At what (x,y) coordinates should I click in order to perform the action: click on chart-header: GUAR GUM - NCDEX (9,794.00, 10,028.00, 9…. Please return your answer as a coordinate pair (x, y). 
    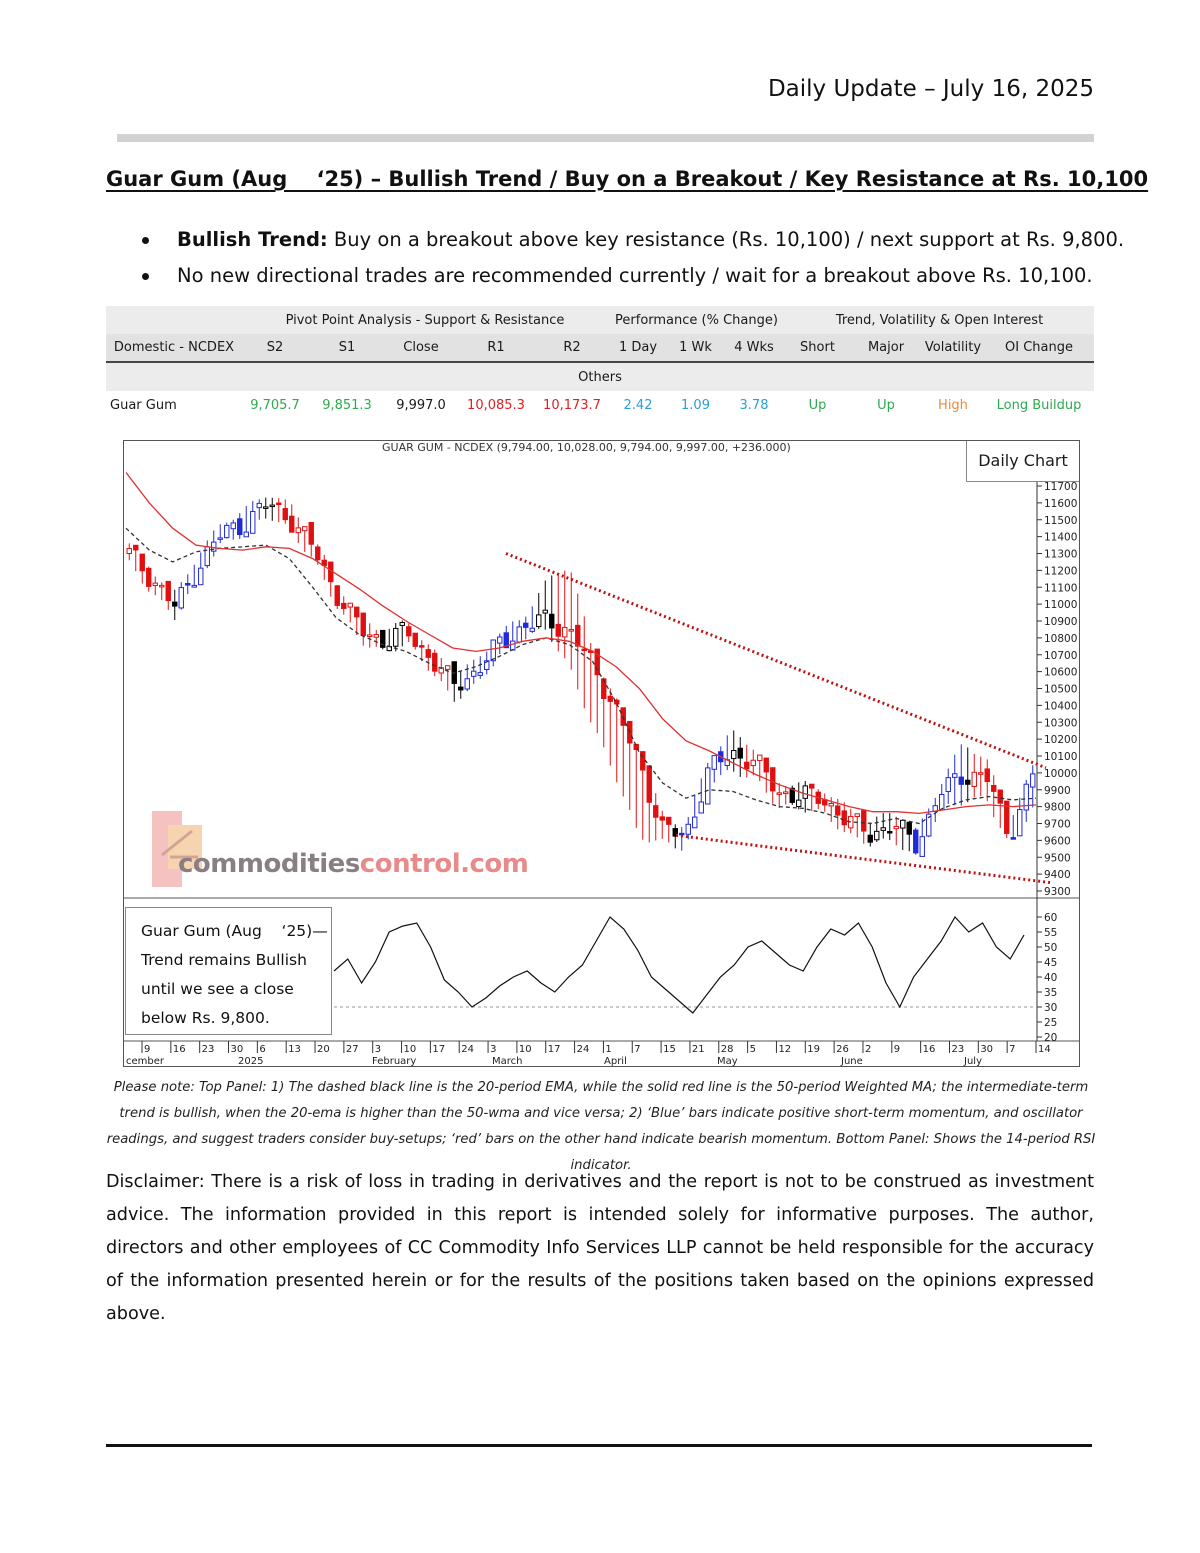
    Looking at the image, I should click on (586, 447).